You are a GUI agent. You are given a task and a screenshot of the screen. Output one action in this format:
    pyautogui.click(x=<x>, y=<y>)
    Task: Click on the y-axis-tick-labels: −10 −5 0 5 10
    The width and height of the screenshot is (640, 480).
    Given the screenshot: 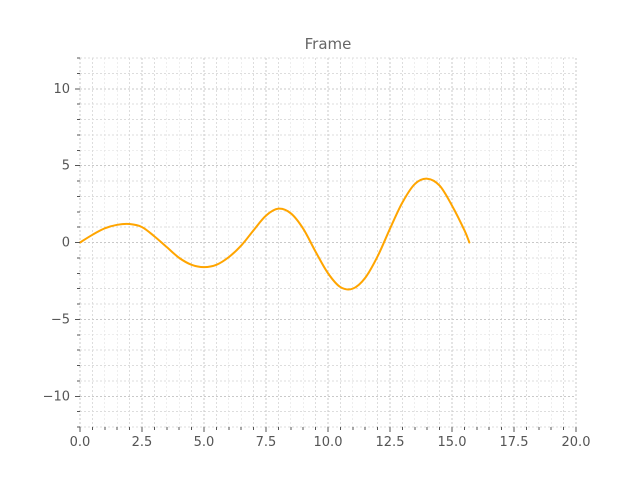 What is the action you would take?
    pyautogui.click(x=56, y=243)
    